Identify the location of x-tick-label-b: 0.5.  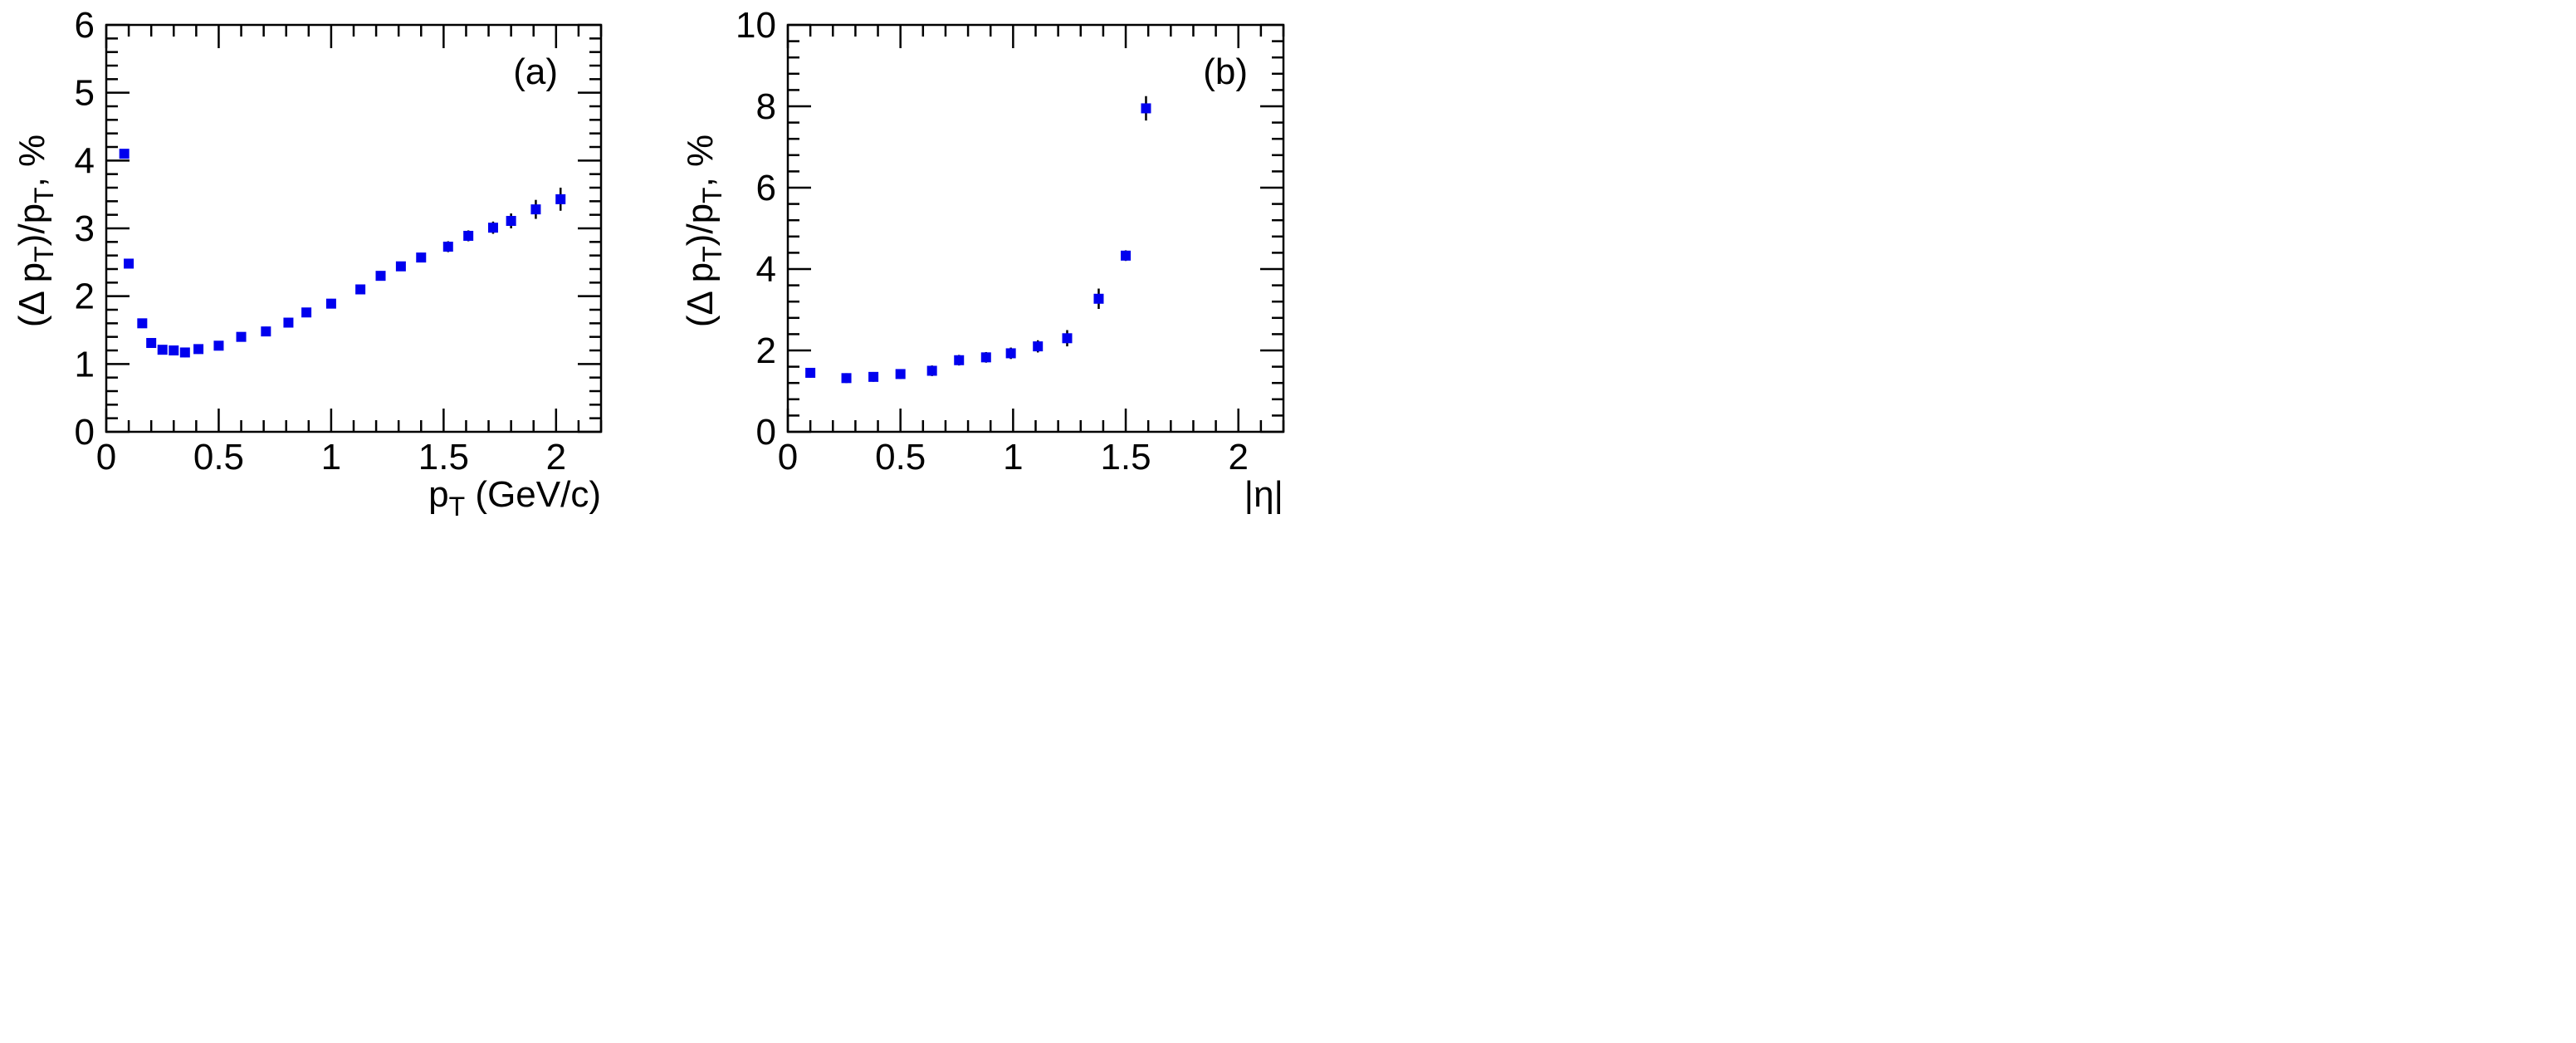
(900, 457).